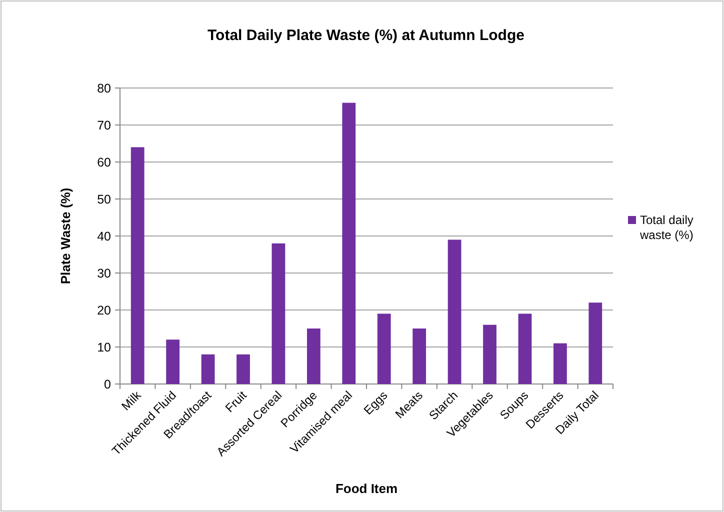 Image resolution: width=724 pixels, height=512 pixels. I want to click on legend-label: Total daily waste (%), so click(666, 227).